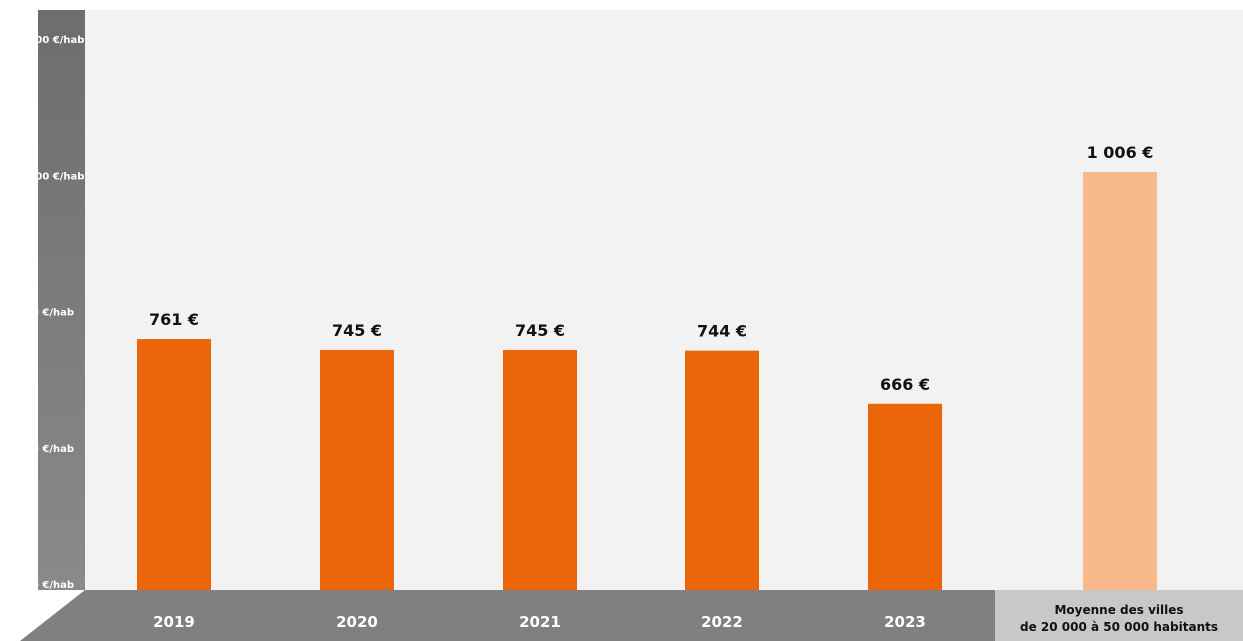 This screenshot has width=1243, height=641. What do you see at coordinates (174, 319) in the screenshot?
I see `value-label: 761 €` at bounding box center [174, 319].